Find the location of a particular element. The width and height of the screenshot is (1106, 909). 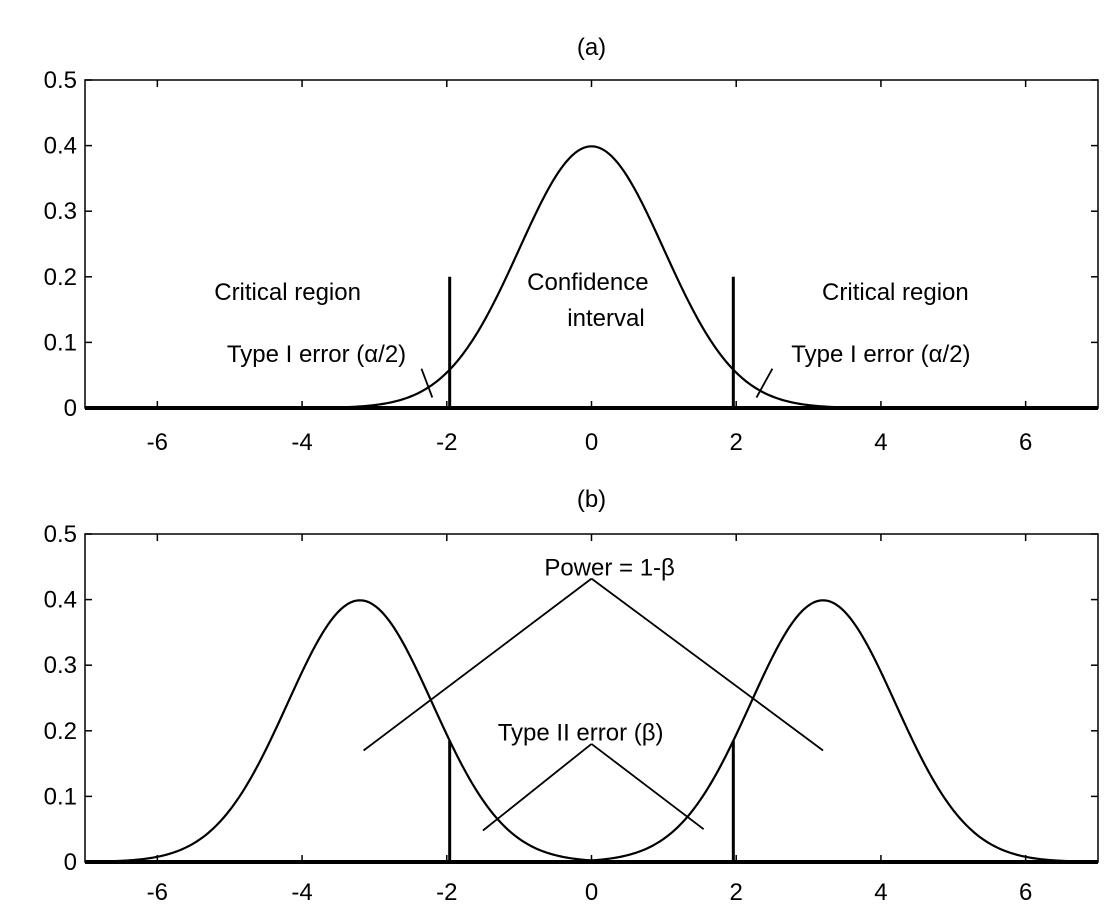

panel-title: (a) is located at coordinates (591, 47).